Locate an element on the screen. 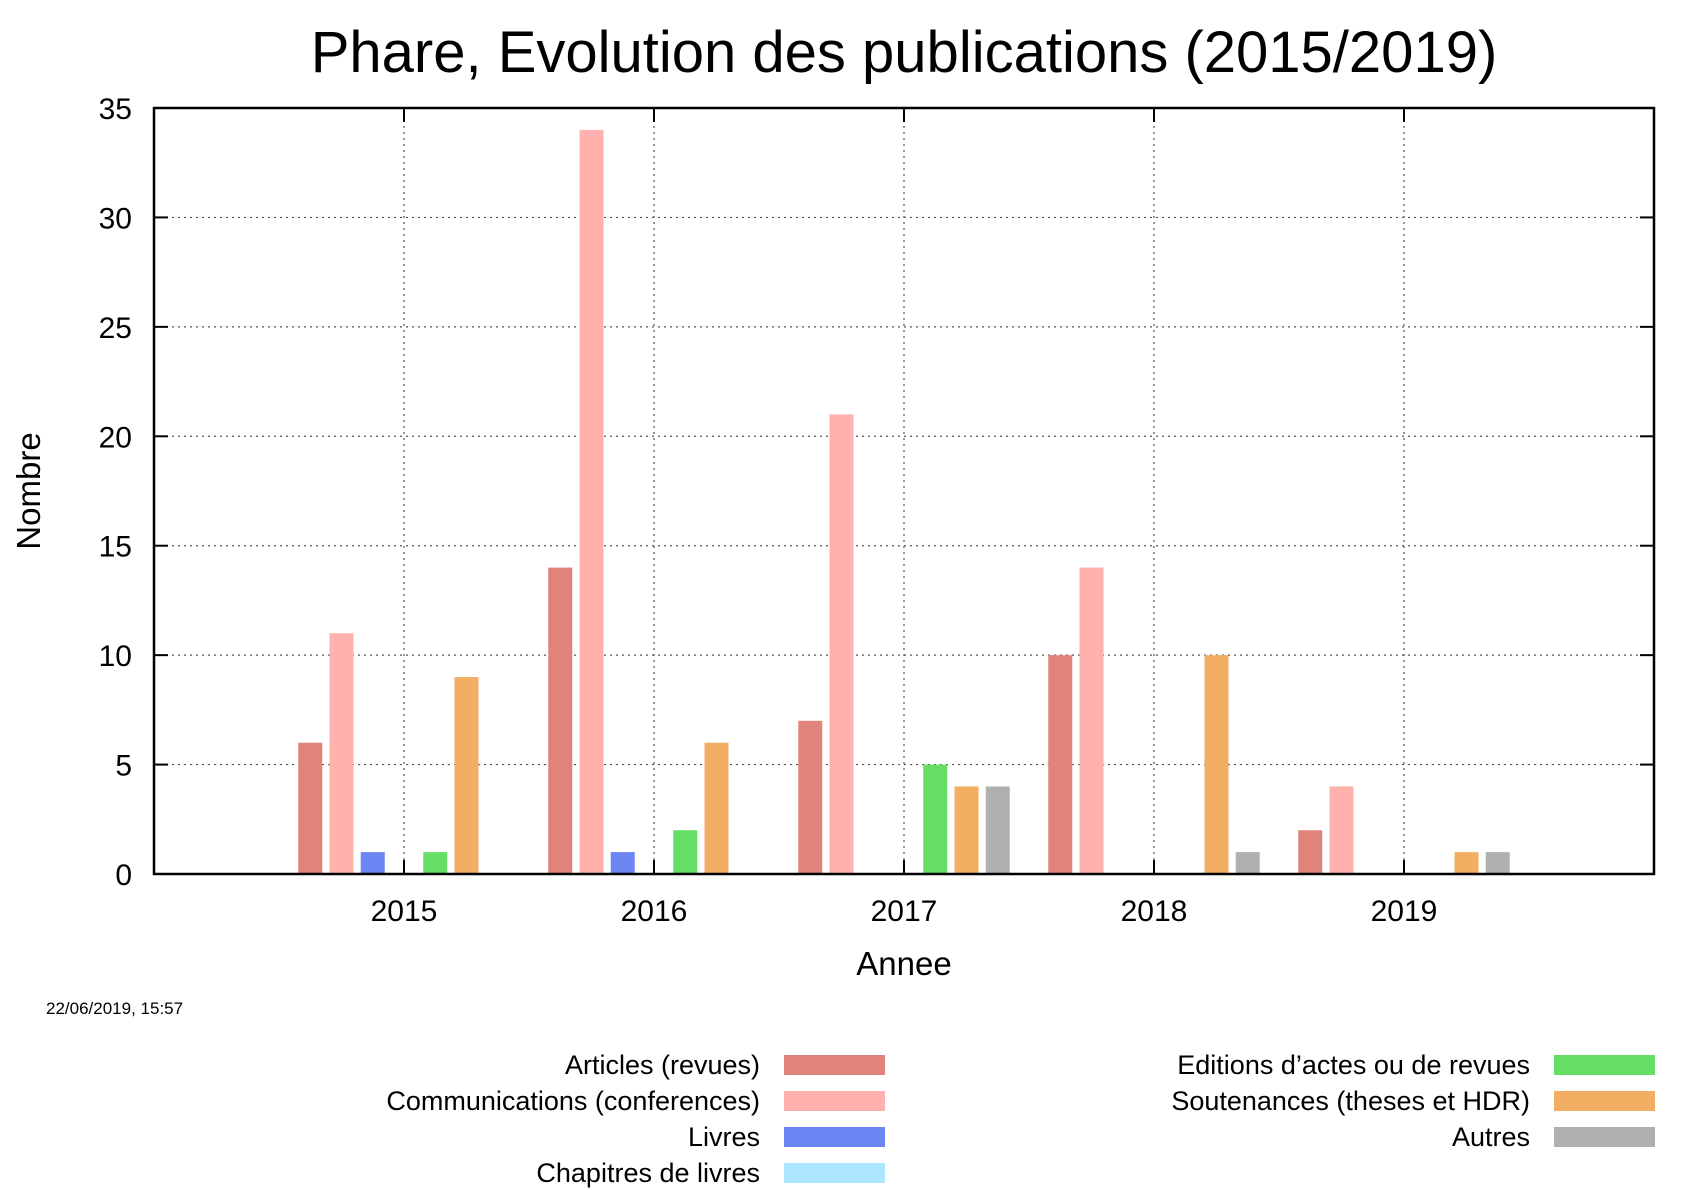  y-tick-label: 5 is located at coordinates (123, 766).